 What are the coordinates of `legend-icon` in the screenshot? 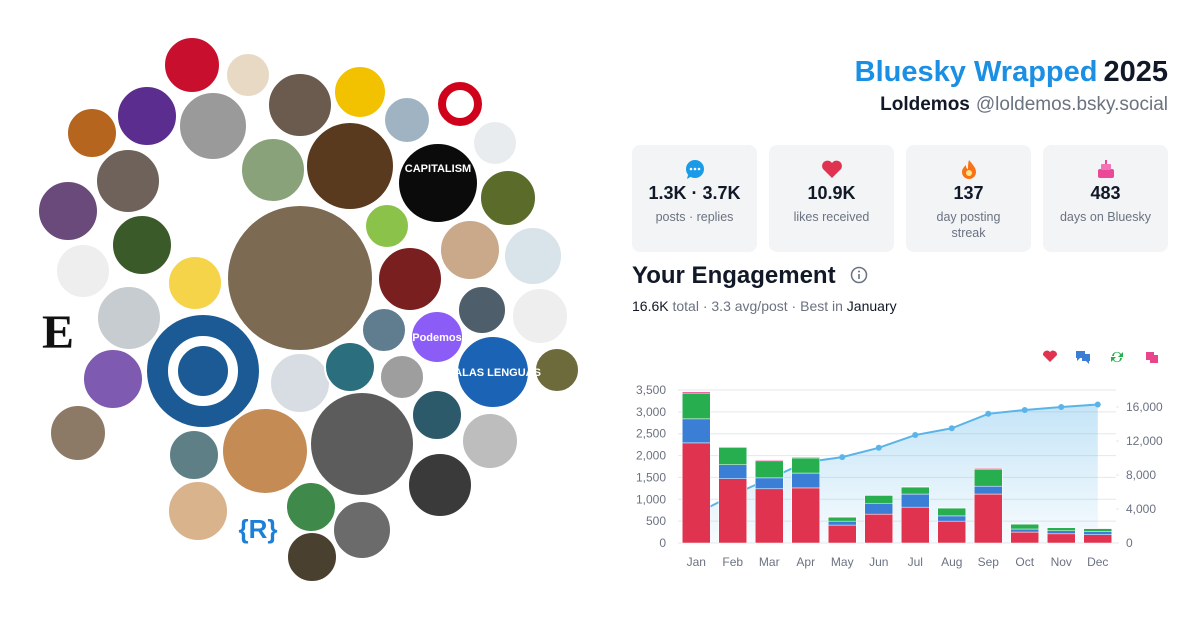 It's located at (1152, 357).